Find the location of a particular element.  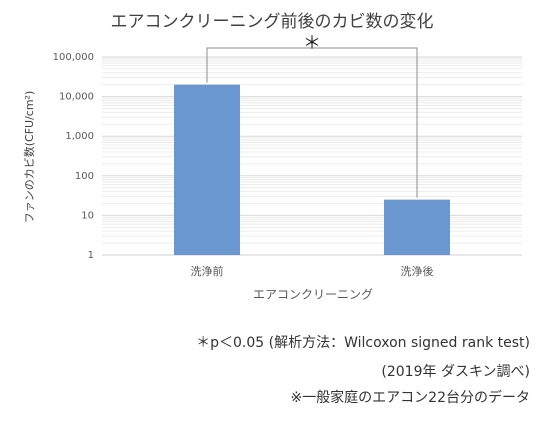

y-tick-label: 100 is located at coordinates (84, 176).